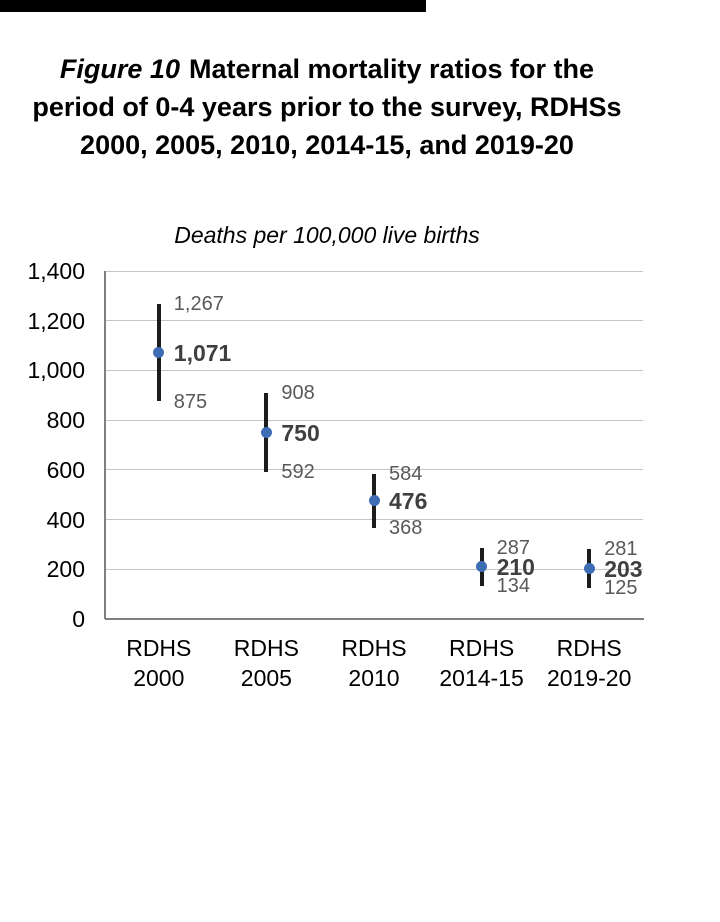 Image resolution: width=720 pixels, height=922 pixels. What do you see at coordinates (105, 445) in the screenshot?
I see `y-axis-line` at bounding box center [105, 445].